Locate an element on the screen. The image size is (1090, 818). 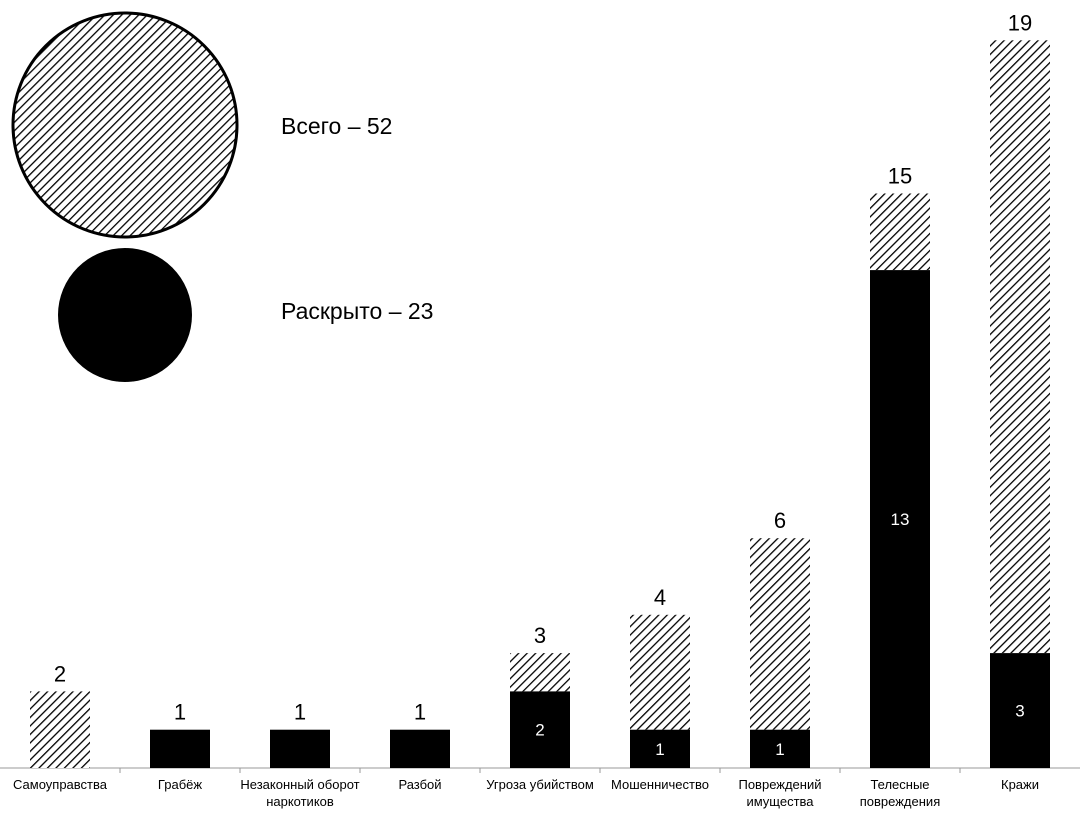
category-label-line: наркотиков is located at coordinates (300, 801).